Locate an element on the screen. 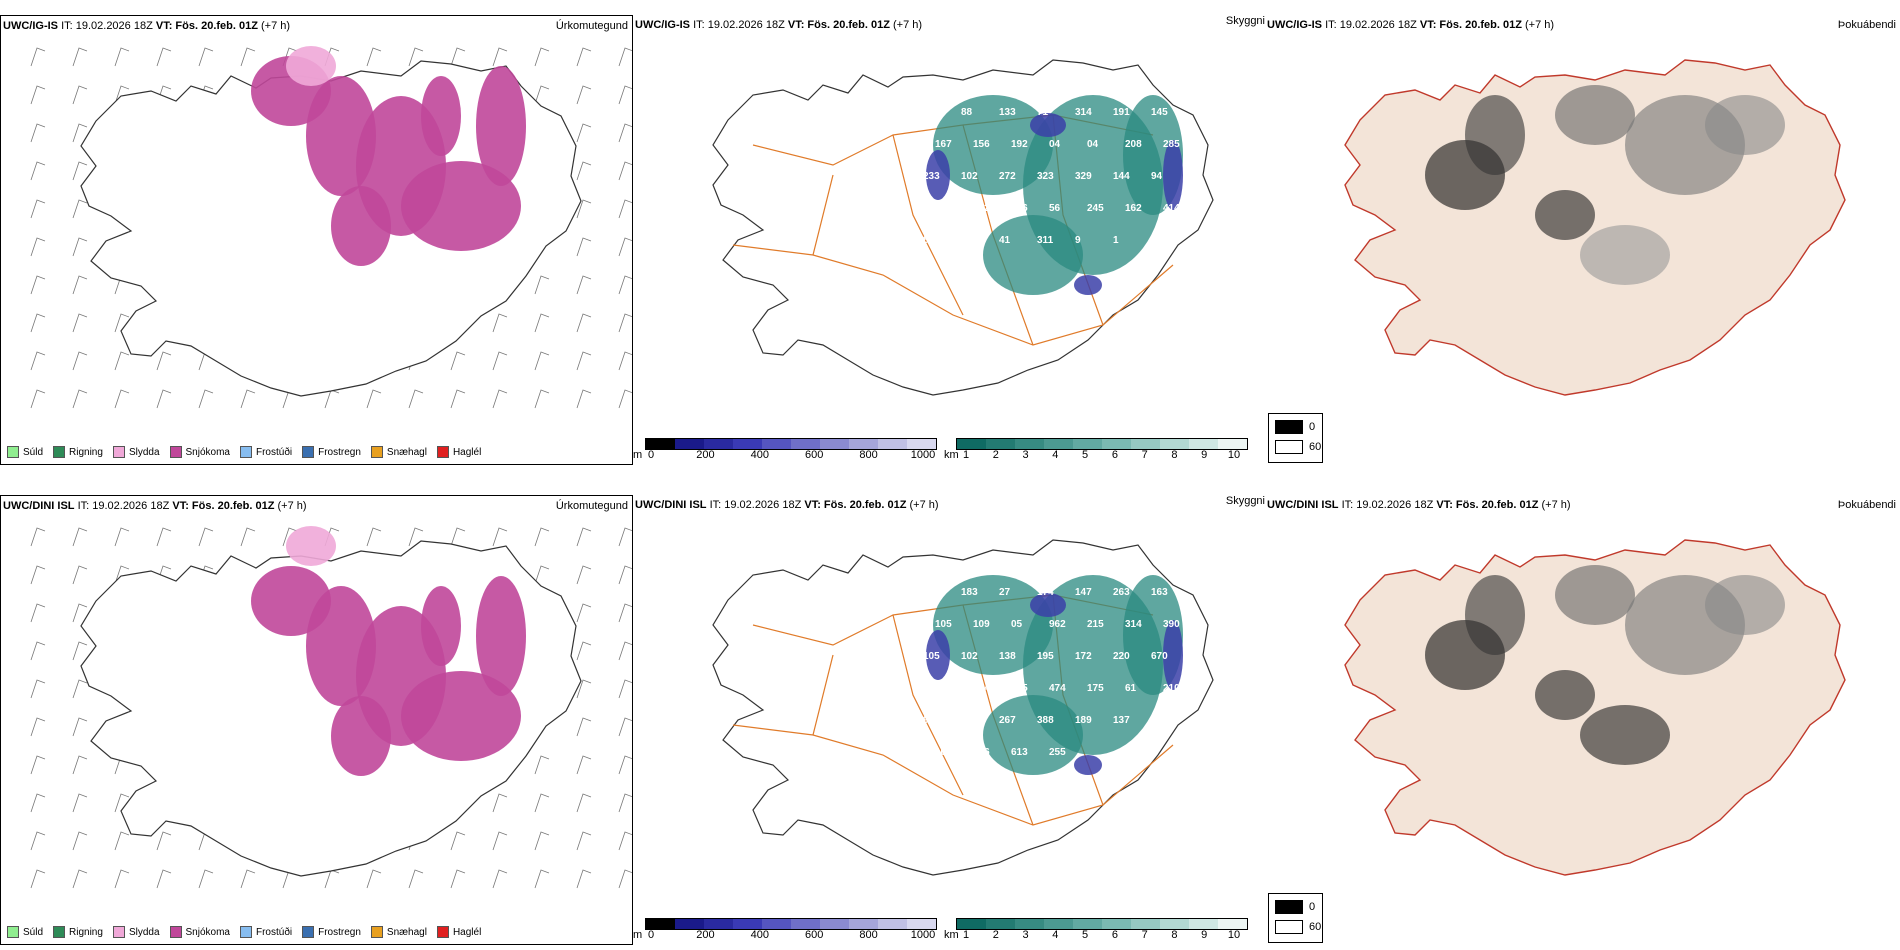 The width and height of the screenshot is (1900, 950). visibility-label: 138 is located at coordinates (1007, 656).